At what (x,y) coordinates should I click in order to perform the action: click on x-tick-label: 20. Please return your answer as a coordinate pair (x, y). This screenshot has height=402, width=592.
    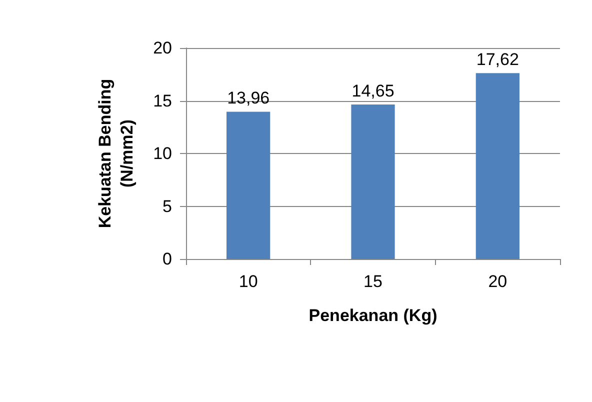
    Looking at the image, I should click on (498, 281).